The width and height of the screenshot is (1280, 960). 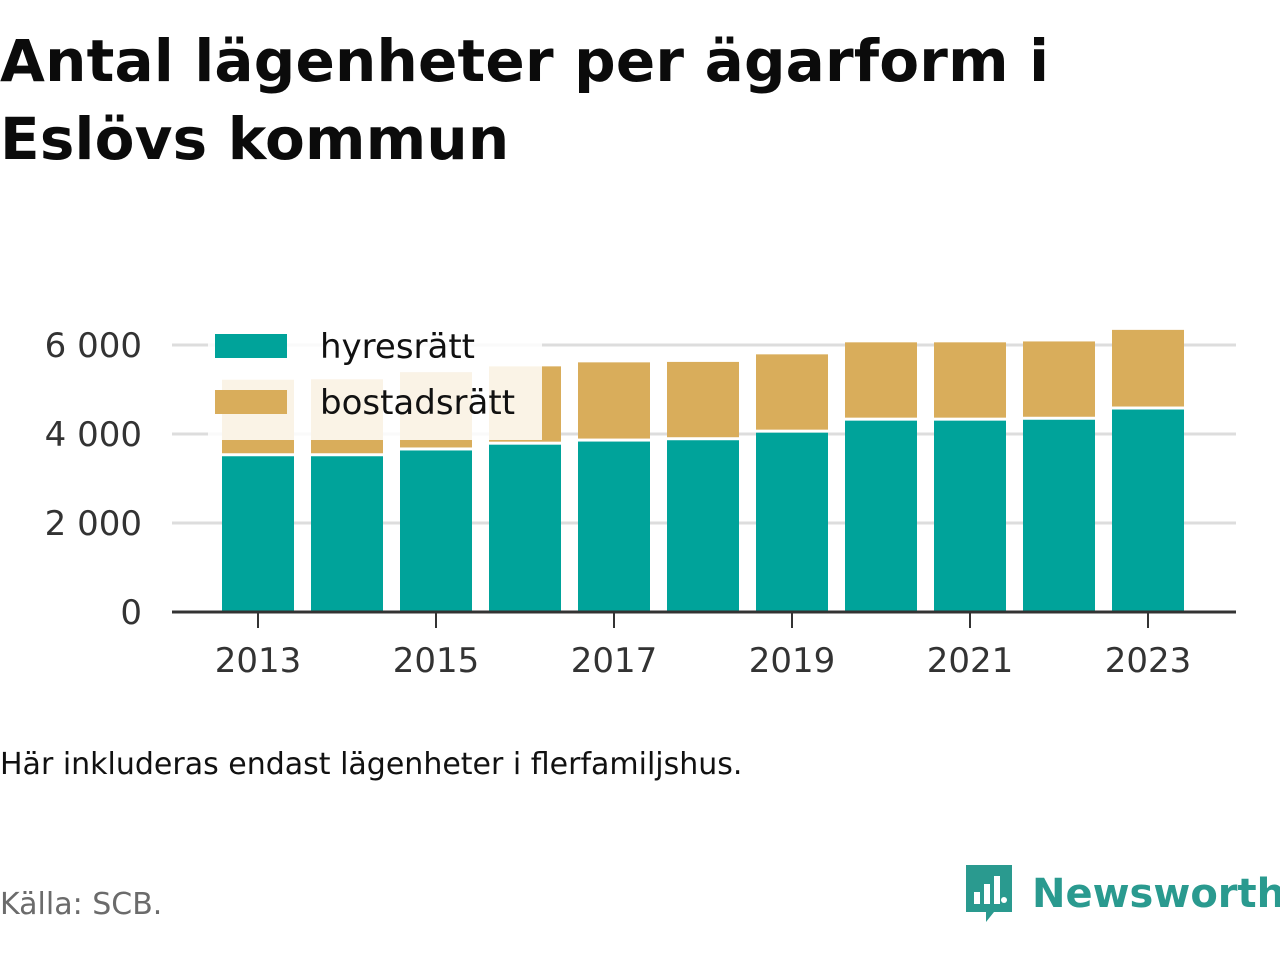 What do you see at coordinates (1059, 379) in the screenshot?
I see `bar-bostadsratt-2022` at bounding box center [1059, 379].